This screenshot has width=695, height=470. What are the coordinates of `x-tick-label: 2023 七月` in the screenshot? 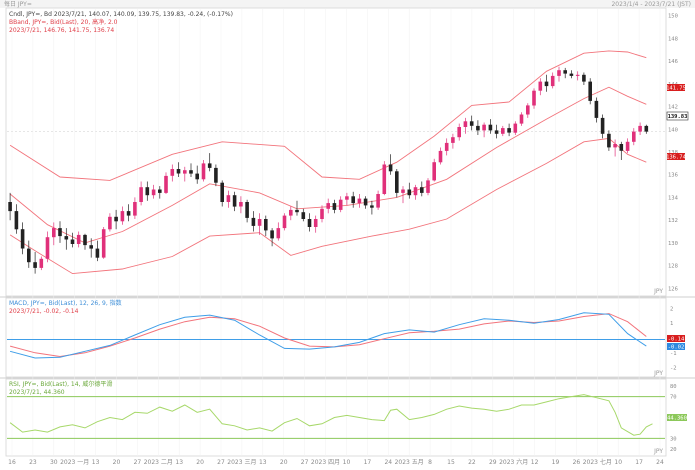 It's located at (597, 462).